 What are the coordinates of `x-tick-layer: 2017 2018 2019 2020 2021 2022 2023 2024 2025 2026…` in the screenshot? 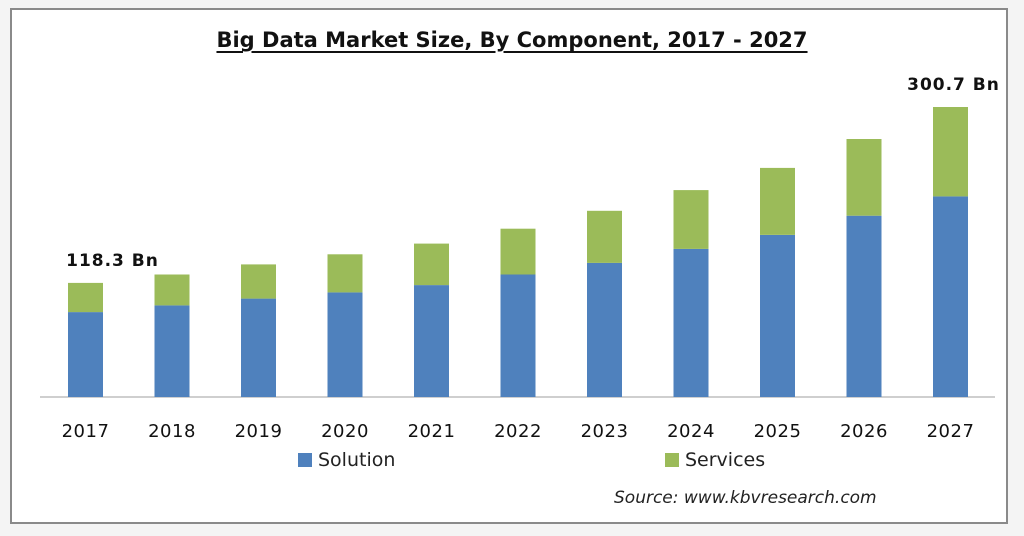 It's located at (518, 431).